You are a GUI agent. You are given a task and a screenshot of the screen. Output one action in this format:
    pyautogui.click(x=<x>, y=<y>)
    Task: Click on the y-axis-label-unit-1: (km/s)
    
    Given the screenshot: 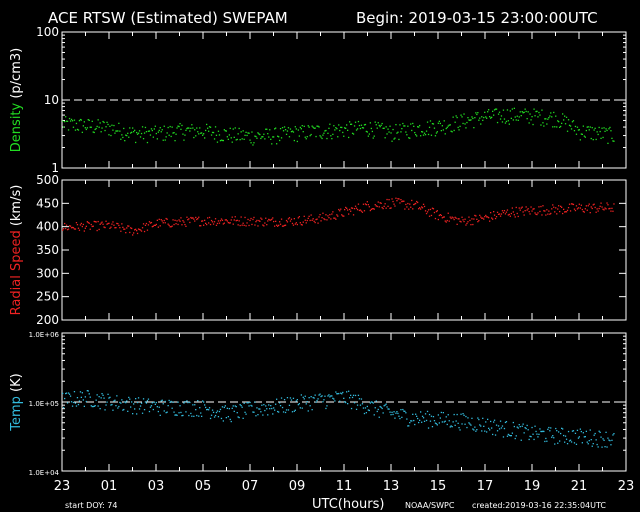 What is the action you would take?
    pyautogui.click(x=16, y=206)
    